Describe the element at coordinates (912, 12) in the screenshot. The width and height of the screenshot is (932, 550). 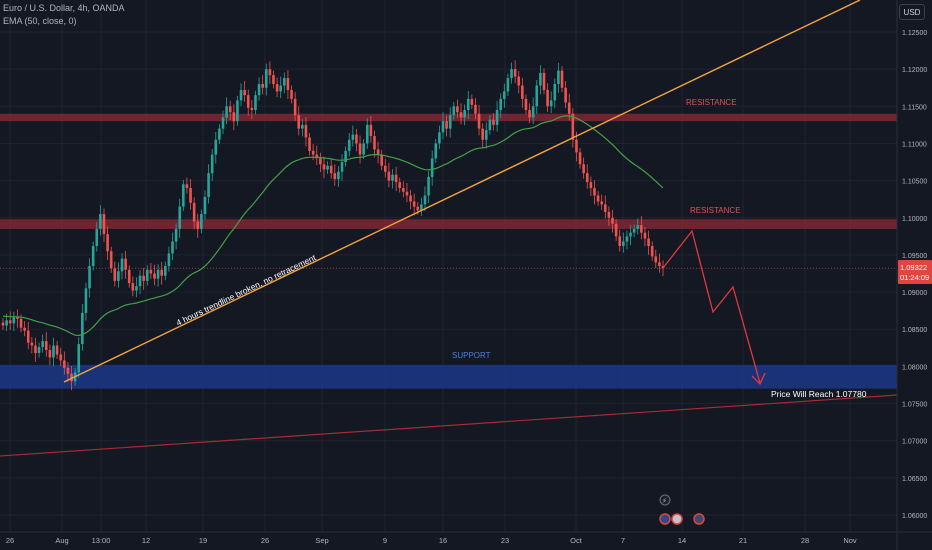
I see `currency-button: USD` at that location.